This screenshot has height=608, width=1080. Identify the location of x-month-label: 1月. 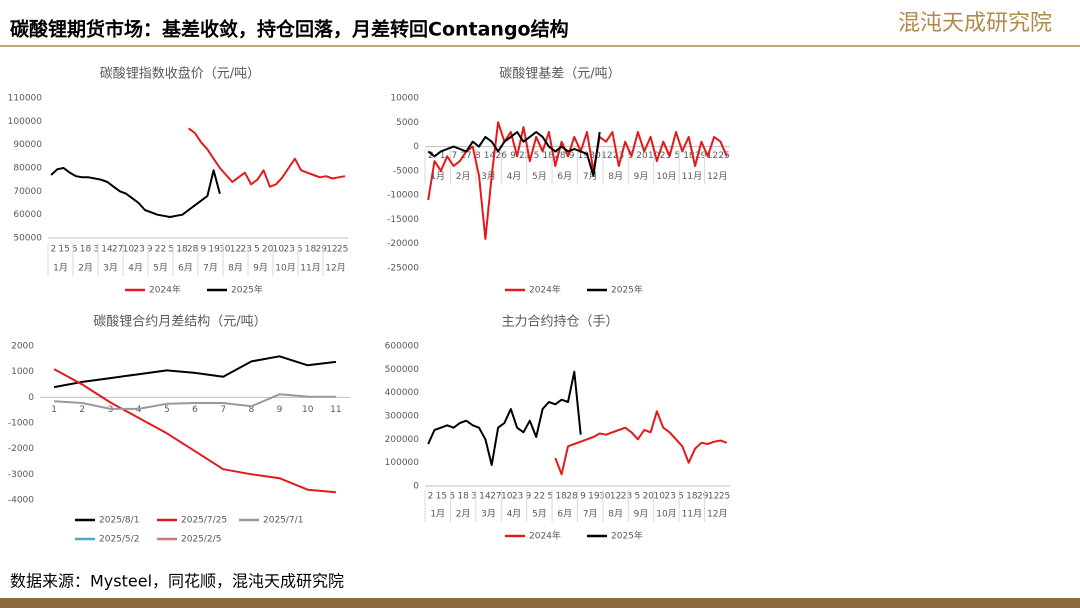
(437, 514).